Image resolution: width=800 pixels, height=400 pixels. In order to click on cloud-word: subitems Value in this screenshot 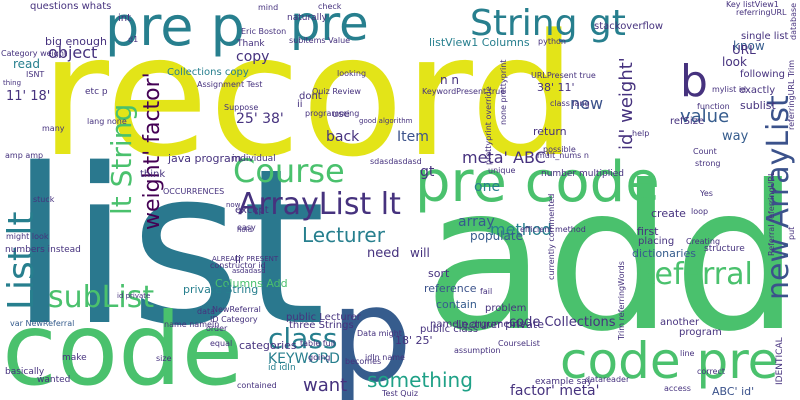, I will do `click(320, 40)`.